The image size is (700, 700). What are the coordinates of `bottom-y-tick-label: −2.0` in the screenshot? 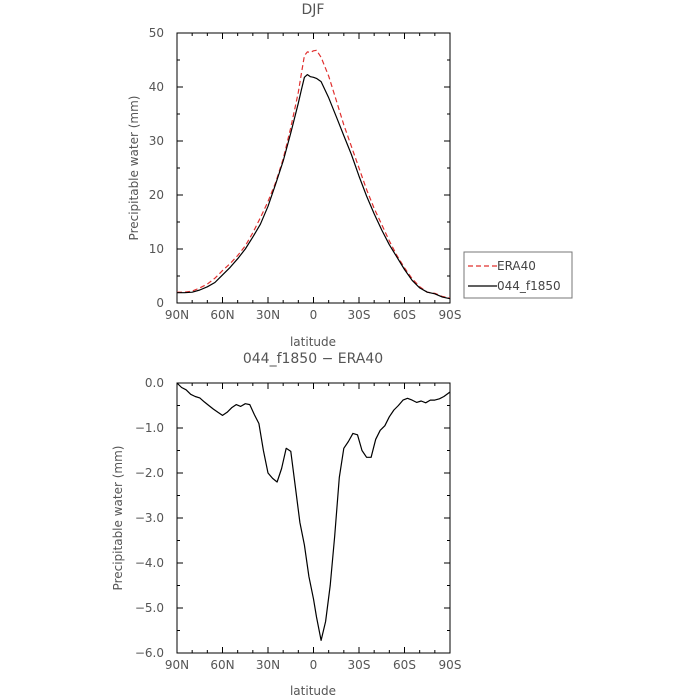 It's located at (149, 473).